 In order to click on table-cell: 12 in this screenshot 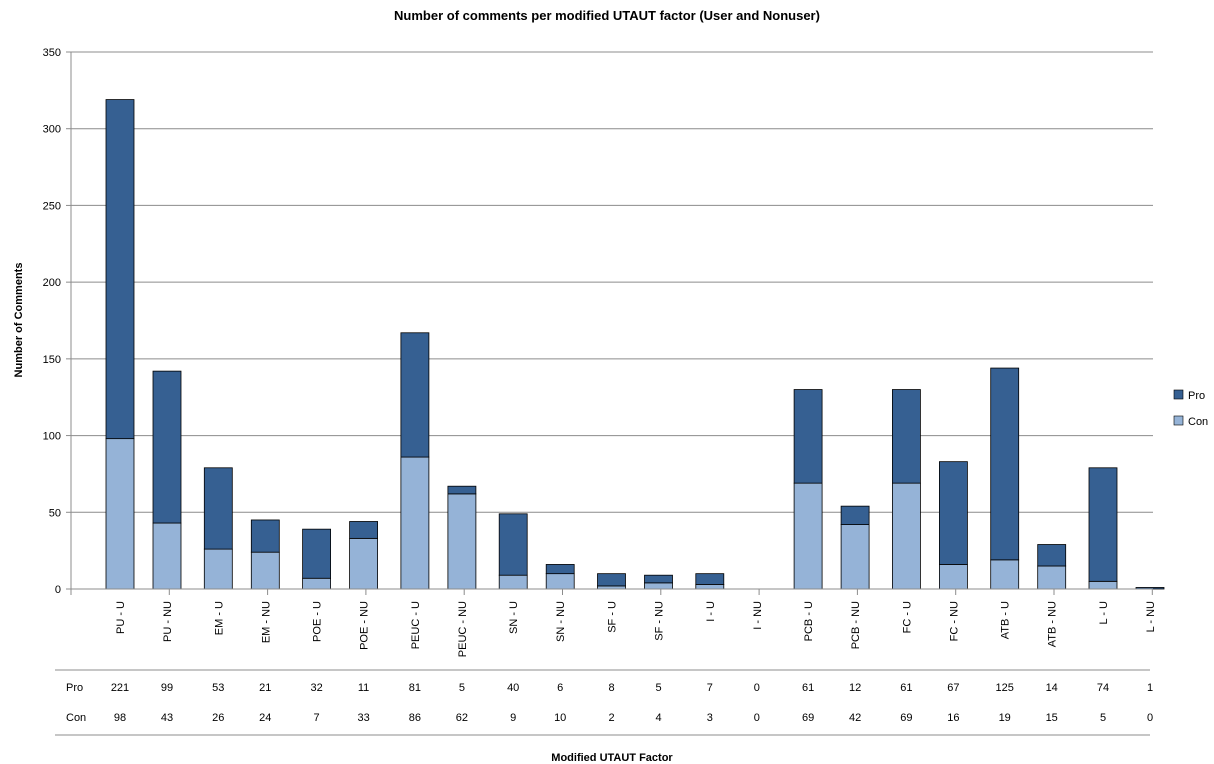, I will do `click(855, 688)`.